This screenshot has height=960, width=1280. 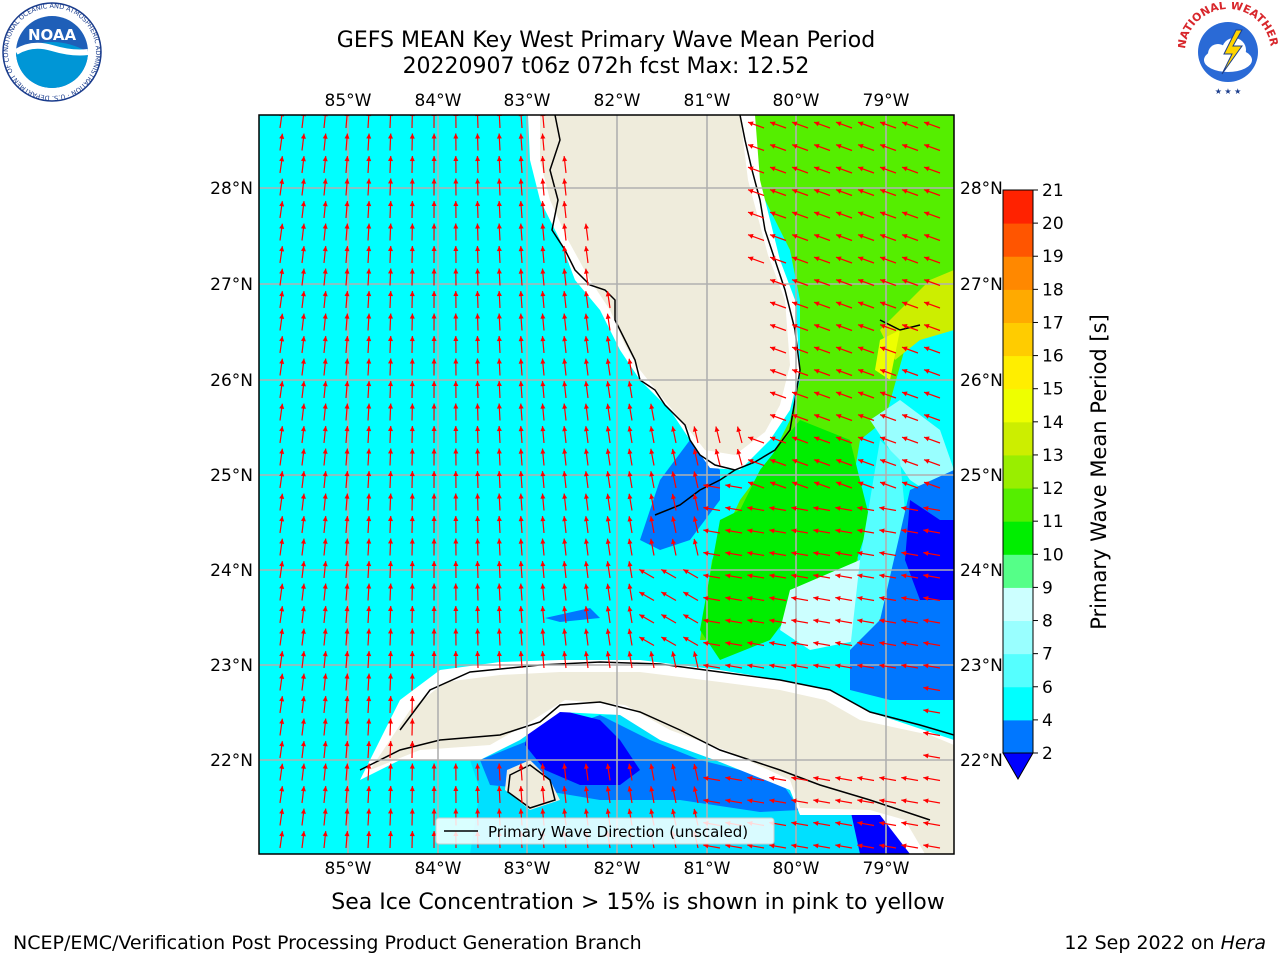 What do you see at coordinates (1053, 555) in the screenshot?
I see `colorbar-tick-label: 10` at bounding box center [1053, 555].